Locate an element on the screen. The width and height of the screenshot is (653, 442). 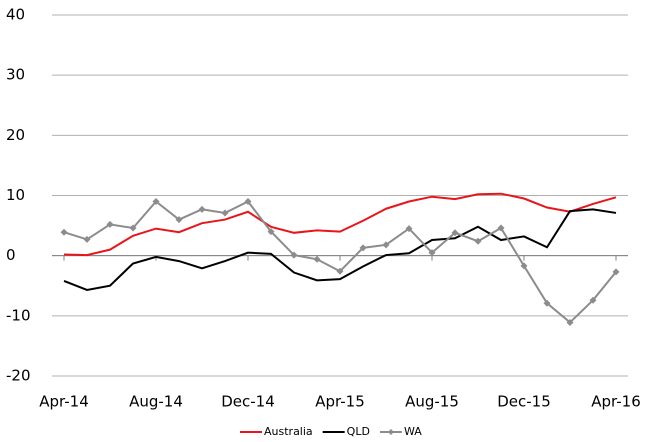
legend-label: Australia is located at coordinates (288, 431).